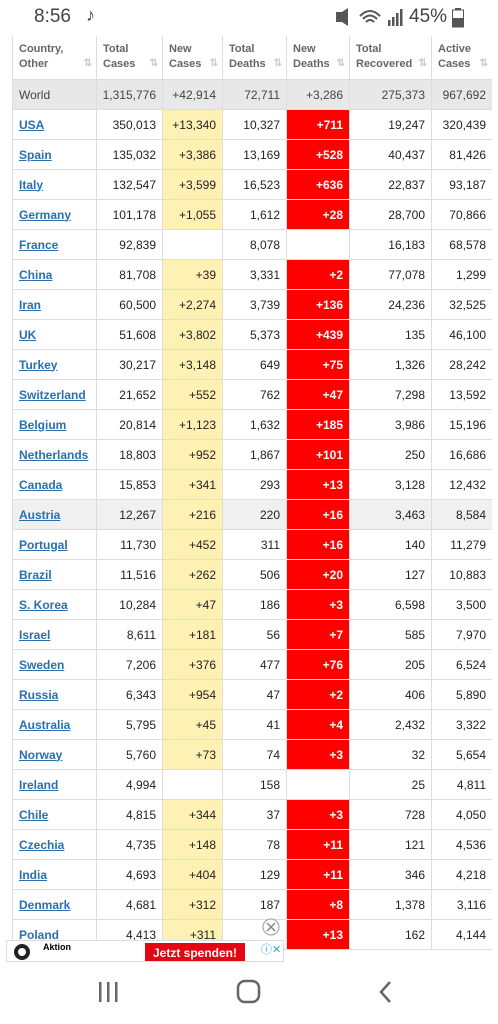  Describe the element at coordinates (130, 95) in the screenshot. I see `total-cases-cell: 1,315,776` at that location.